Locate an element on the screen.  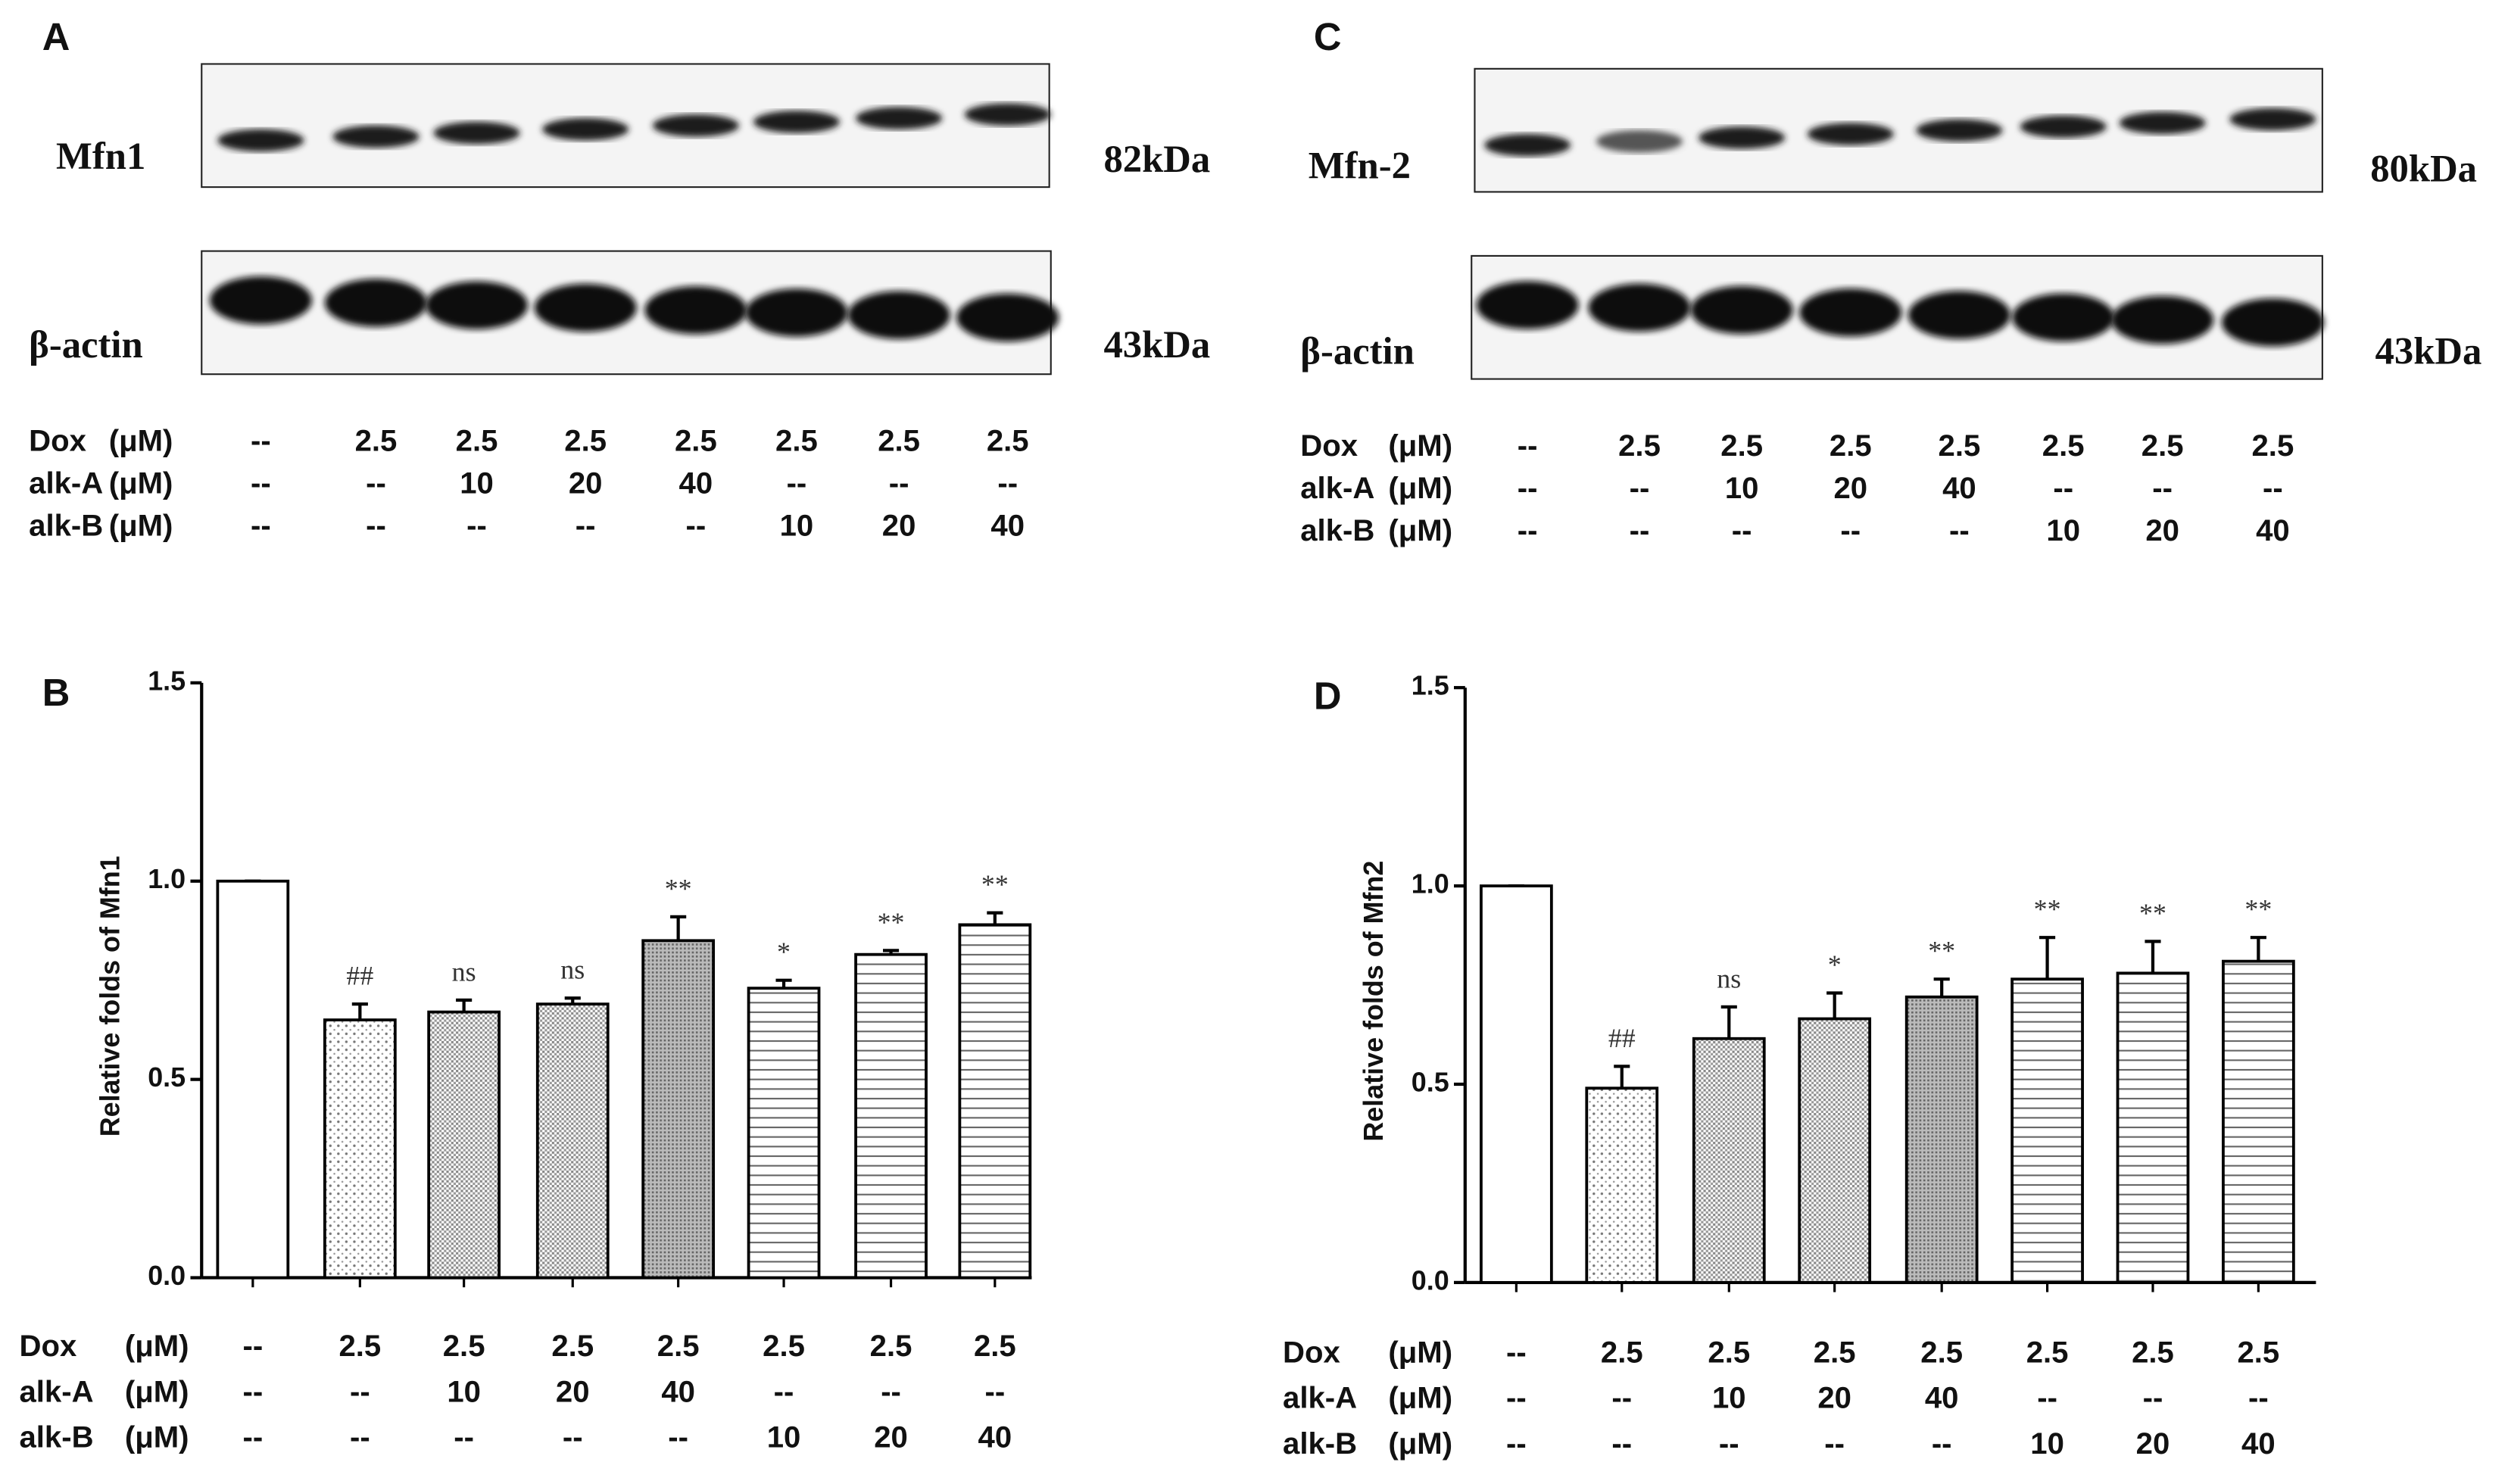
band-size: 80kDa is located at coordinates (2423, 169).